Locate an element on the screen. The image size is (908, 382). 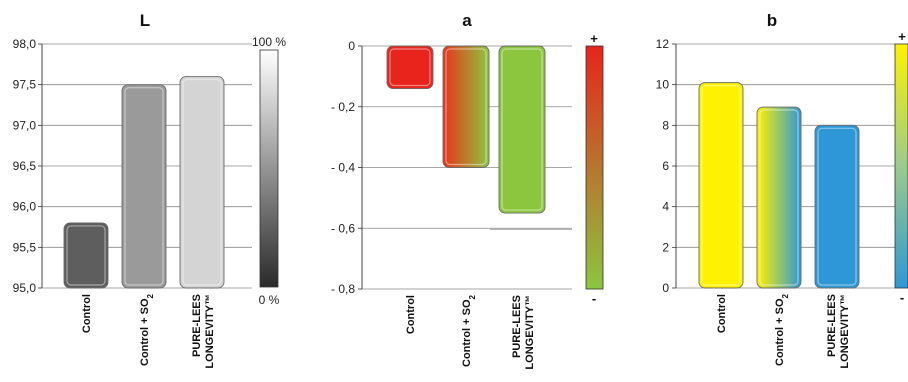
y-tick-label: 96,5 is located at coordinates (25, 166).